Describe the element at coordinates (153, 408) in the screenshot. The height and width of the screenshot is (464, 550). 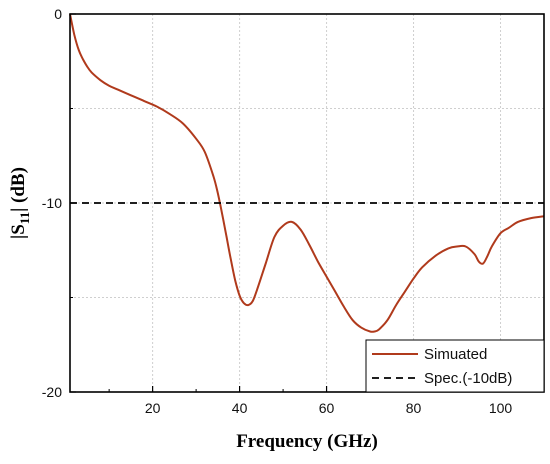
I see `x-tick-label: 20` at that location.